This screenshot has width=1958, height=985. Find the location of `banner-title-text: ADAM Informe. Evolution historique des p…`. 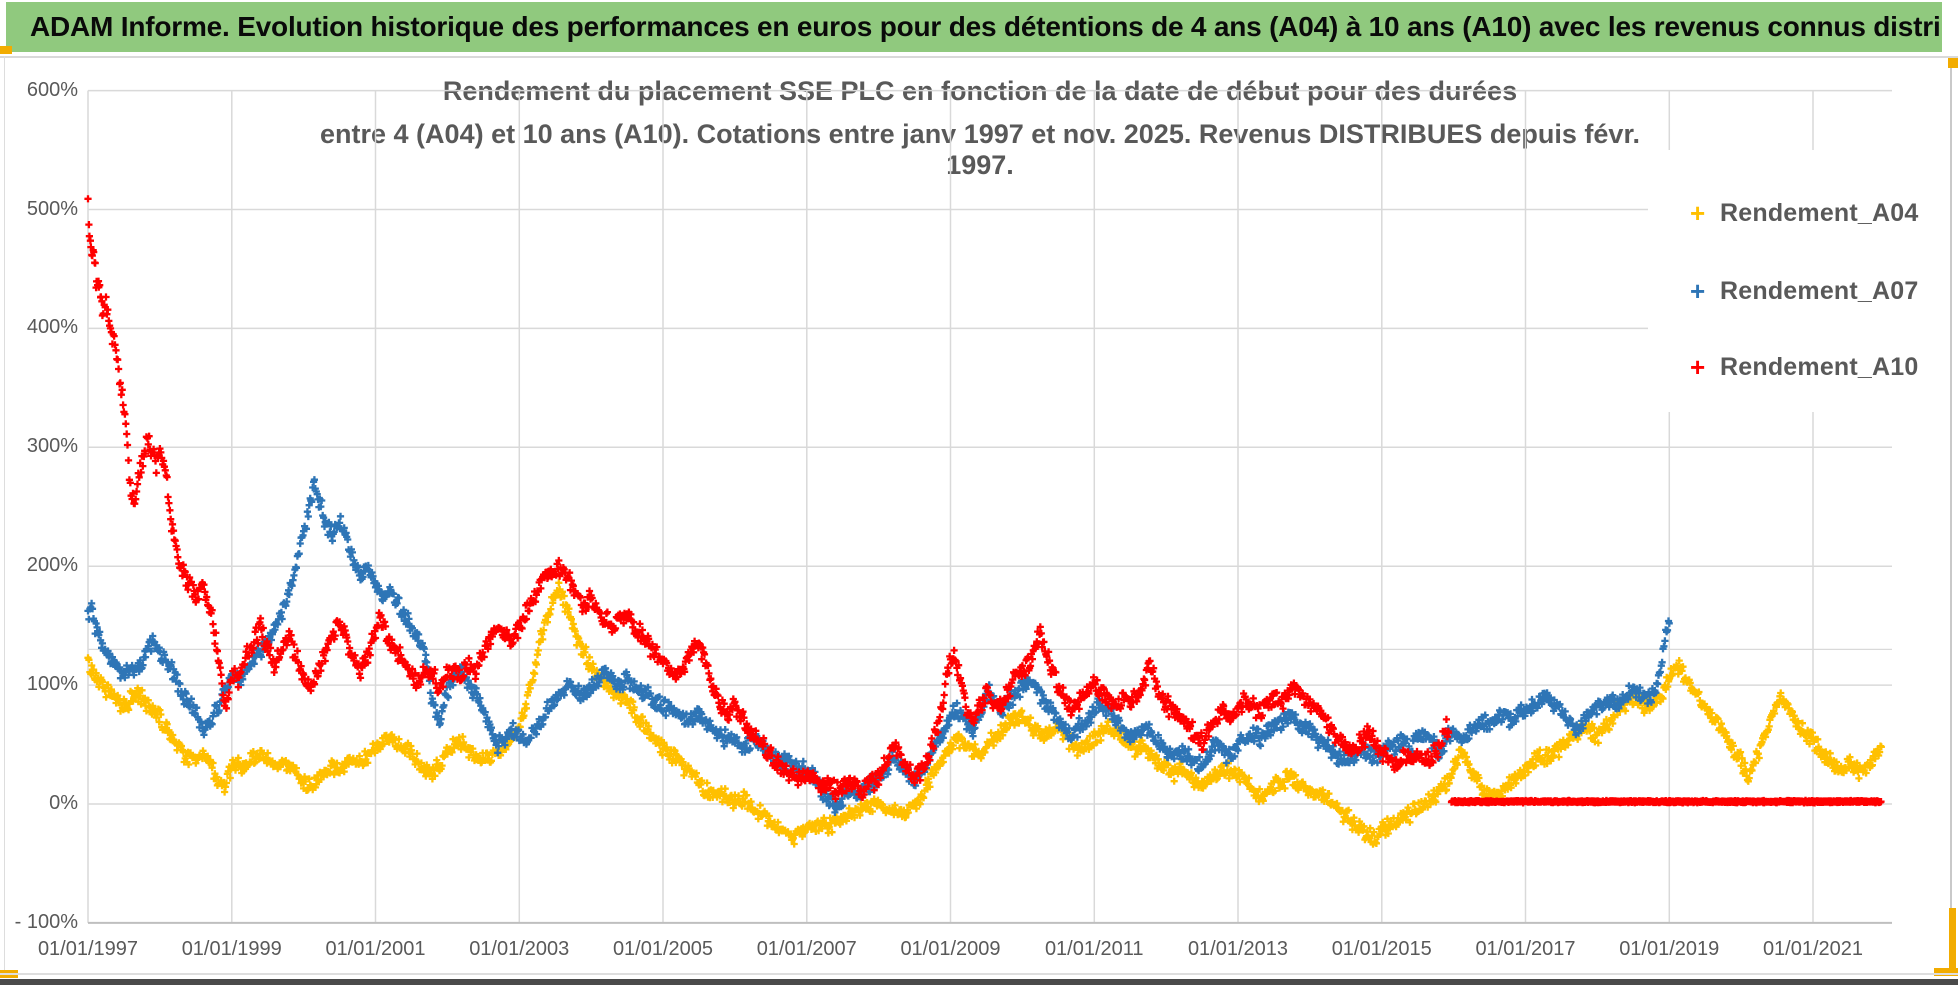

banner-title-text: ADAM Informe. Evolution historique des p… is located at coordinates (986, 26).